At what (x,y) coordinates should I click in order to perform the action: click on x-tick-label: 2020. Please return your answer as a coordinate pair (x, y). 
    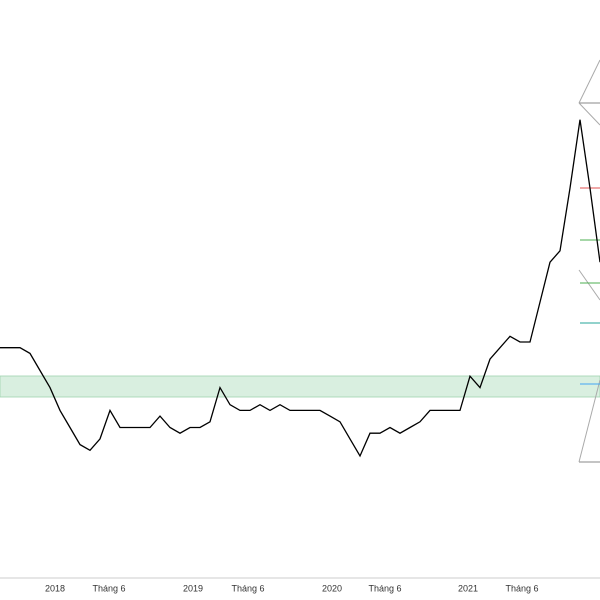
    Looking at the image, I should click on (332, 588).